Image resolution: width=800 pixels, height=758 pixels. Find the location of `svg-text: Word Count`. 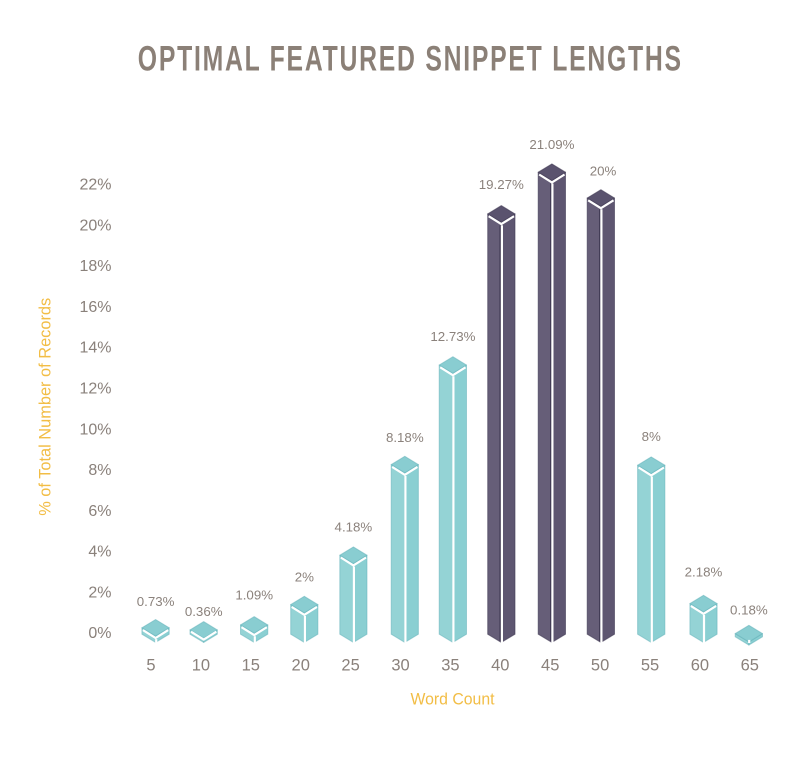

svg-text: Word Count is located at coordinates (453, 700).